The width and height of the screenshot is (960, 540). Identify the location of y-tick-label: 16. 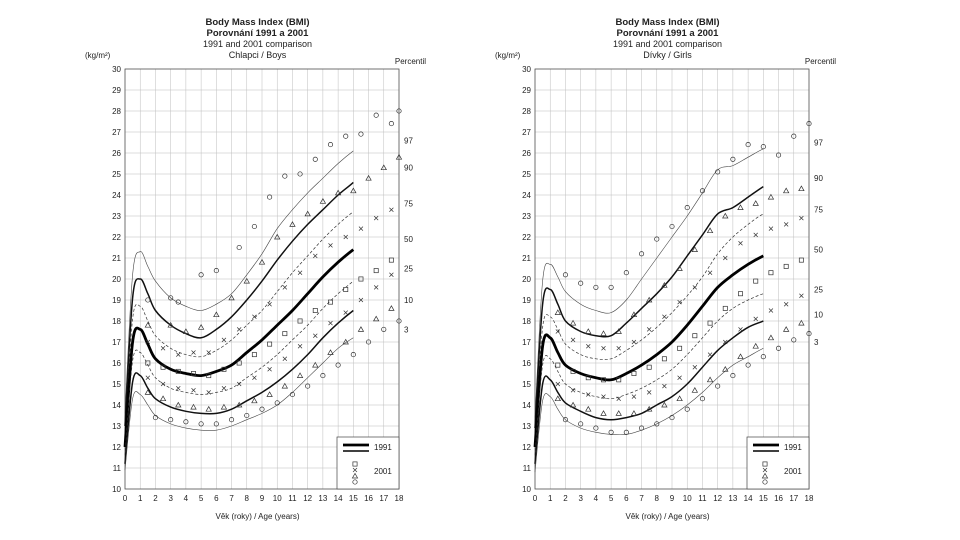
(116, 363).